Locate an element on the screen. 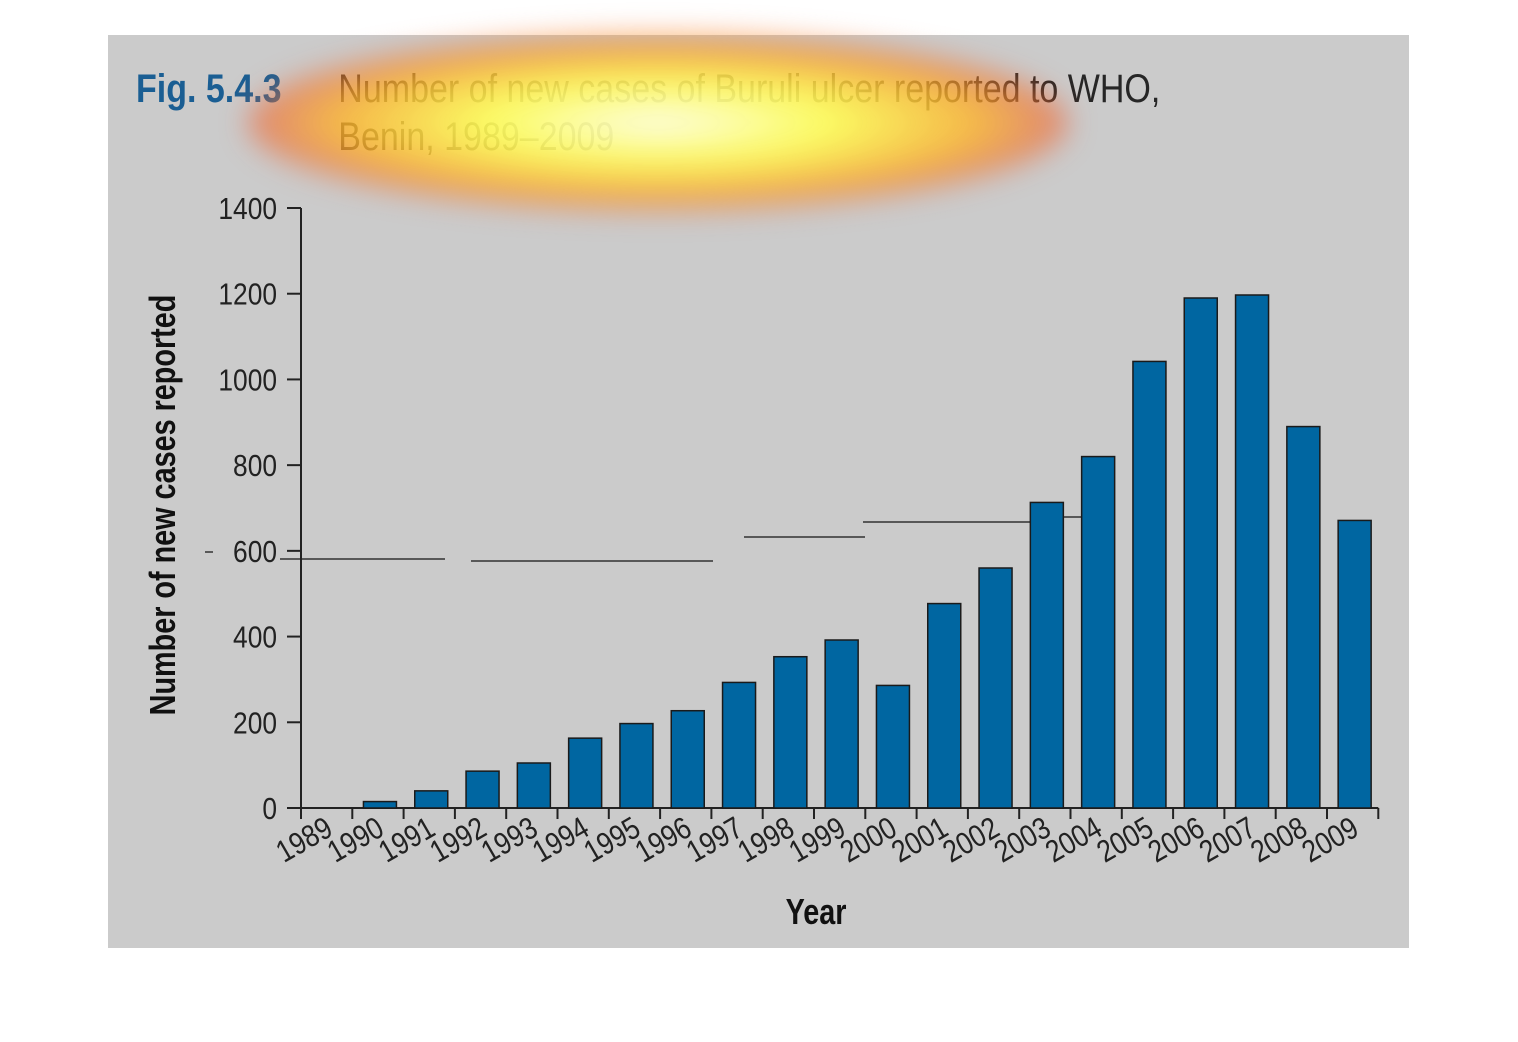 The width and height of the screenshot is (1518, 1042). stray-line-artifacts is located at coordinates (652, 539).